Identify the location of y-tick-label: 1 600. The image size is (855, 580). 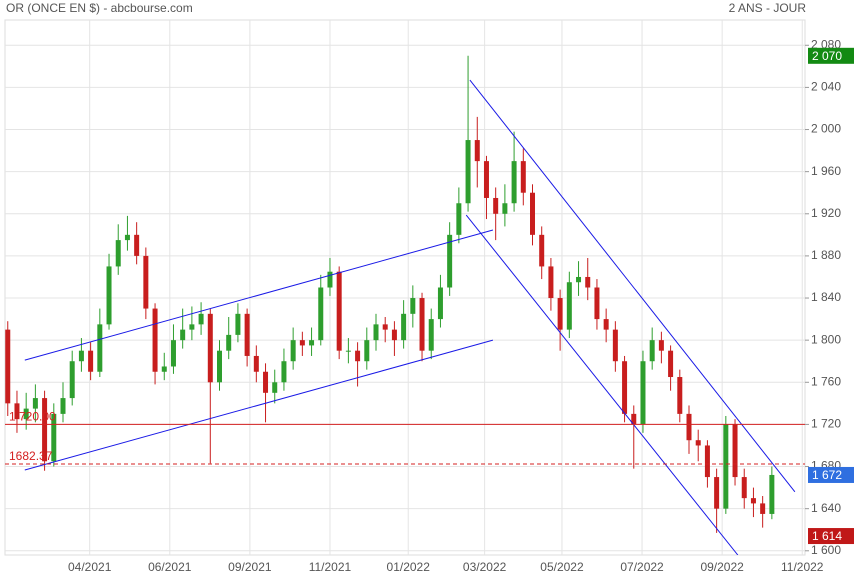
(826, 550).